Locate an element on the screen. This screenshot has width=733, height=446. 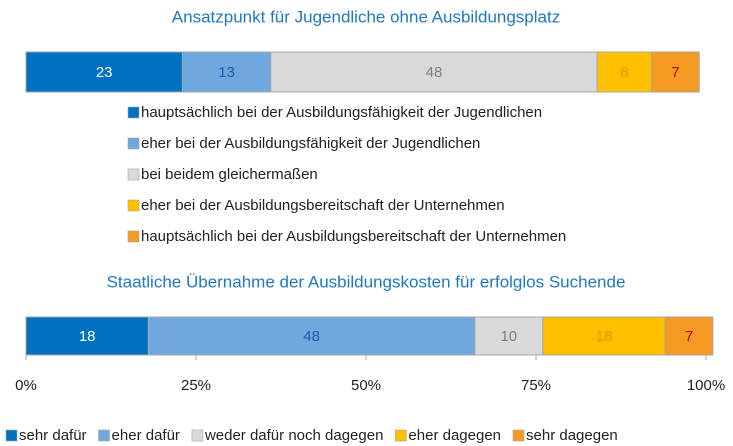
value-label: 13 is located at coordinates (226, 72).